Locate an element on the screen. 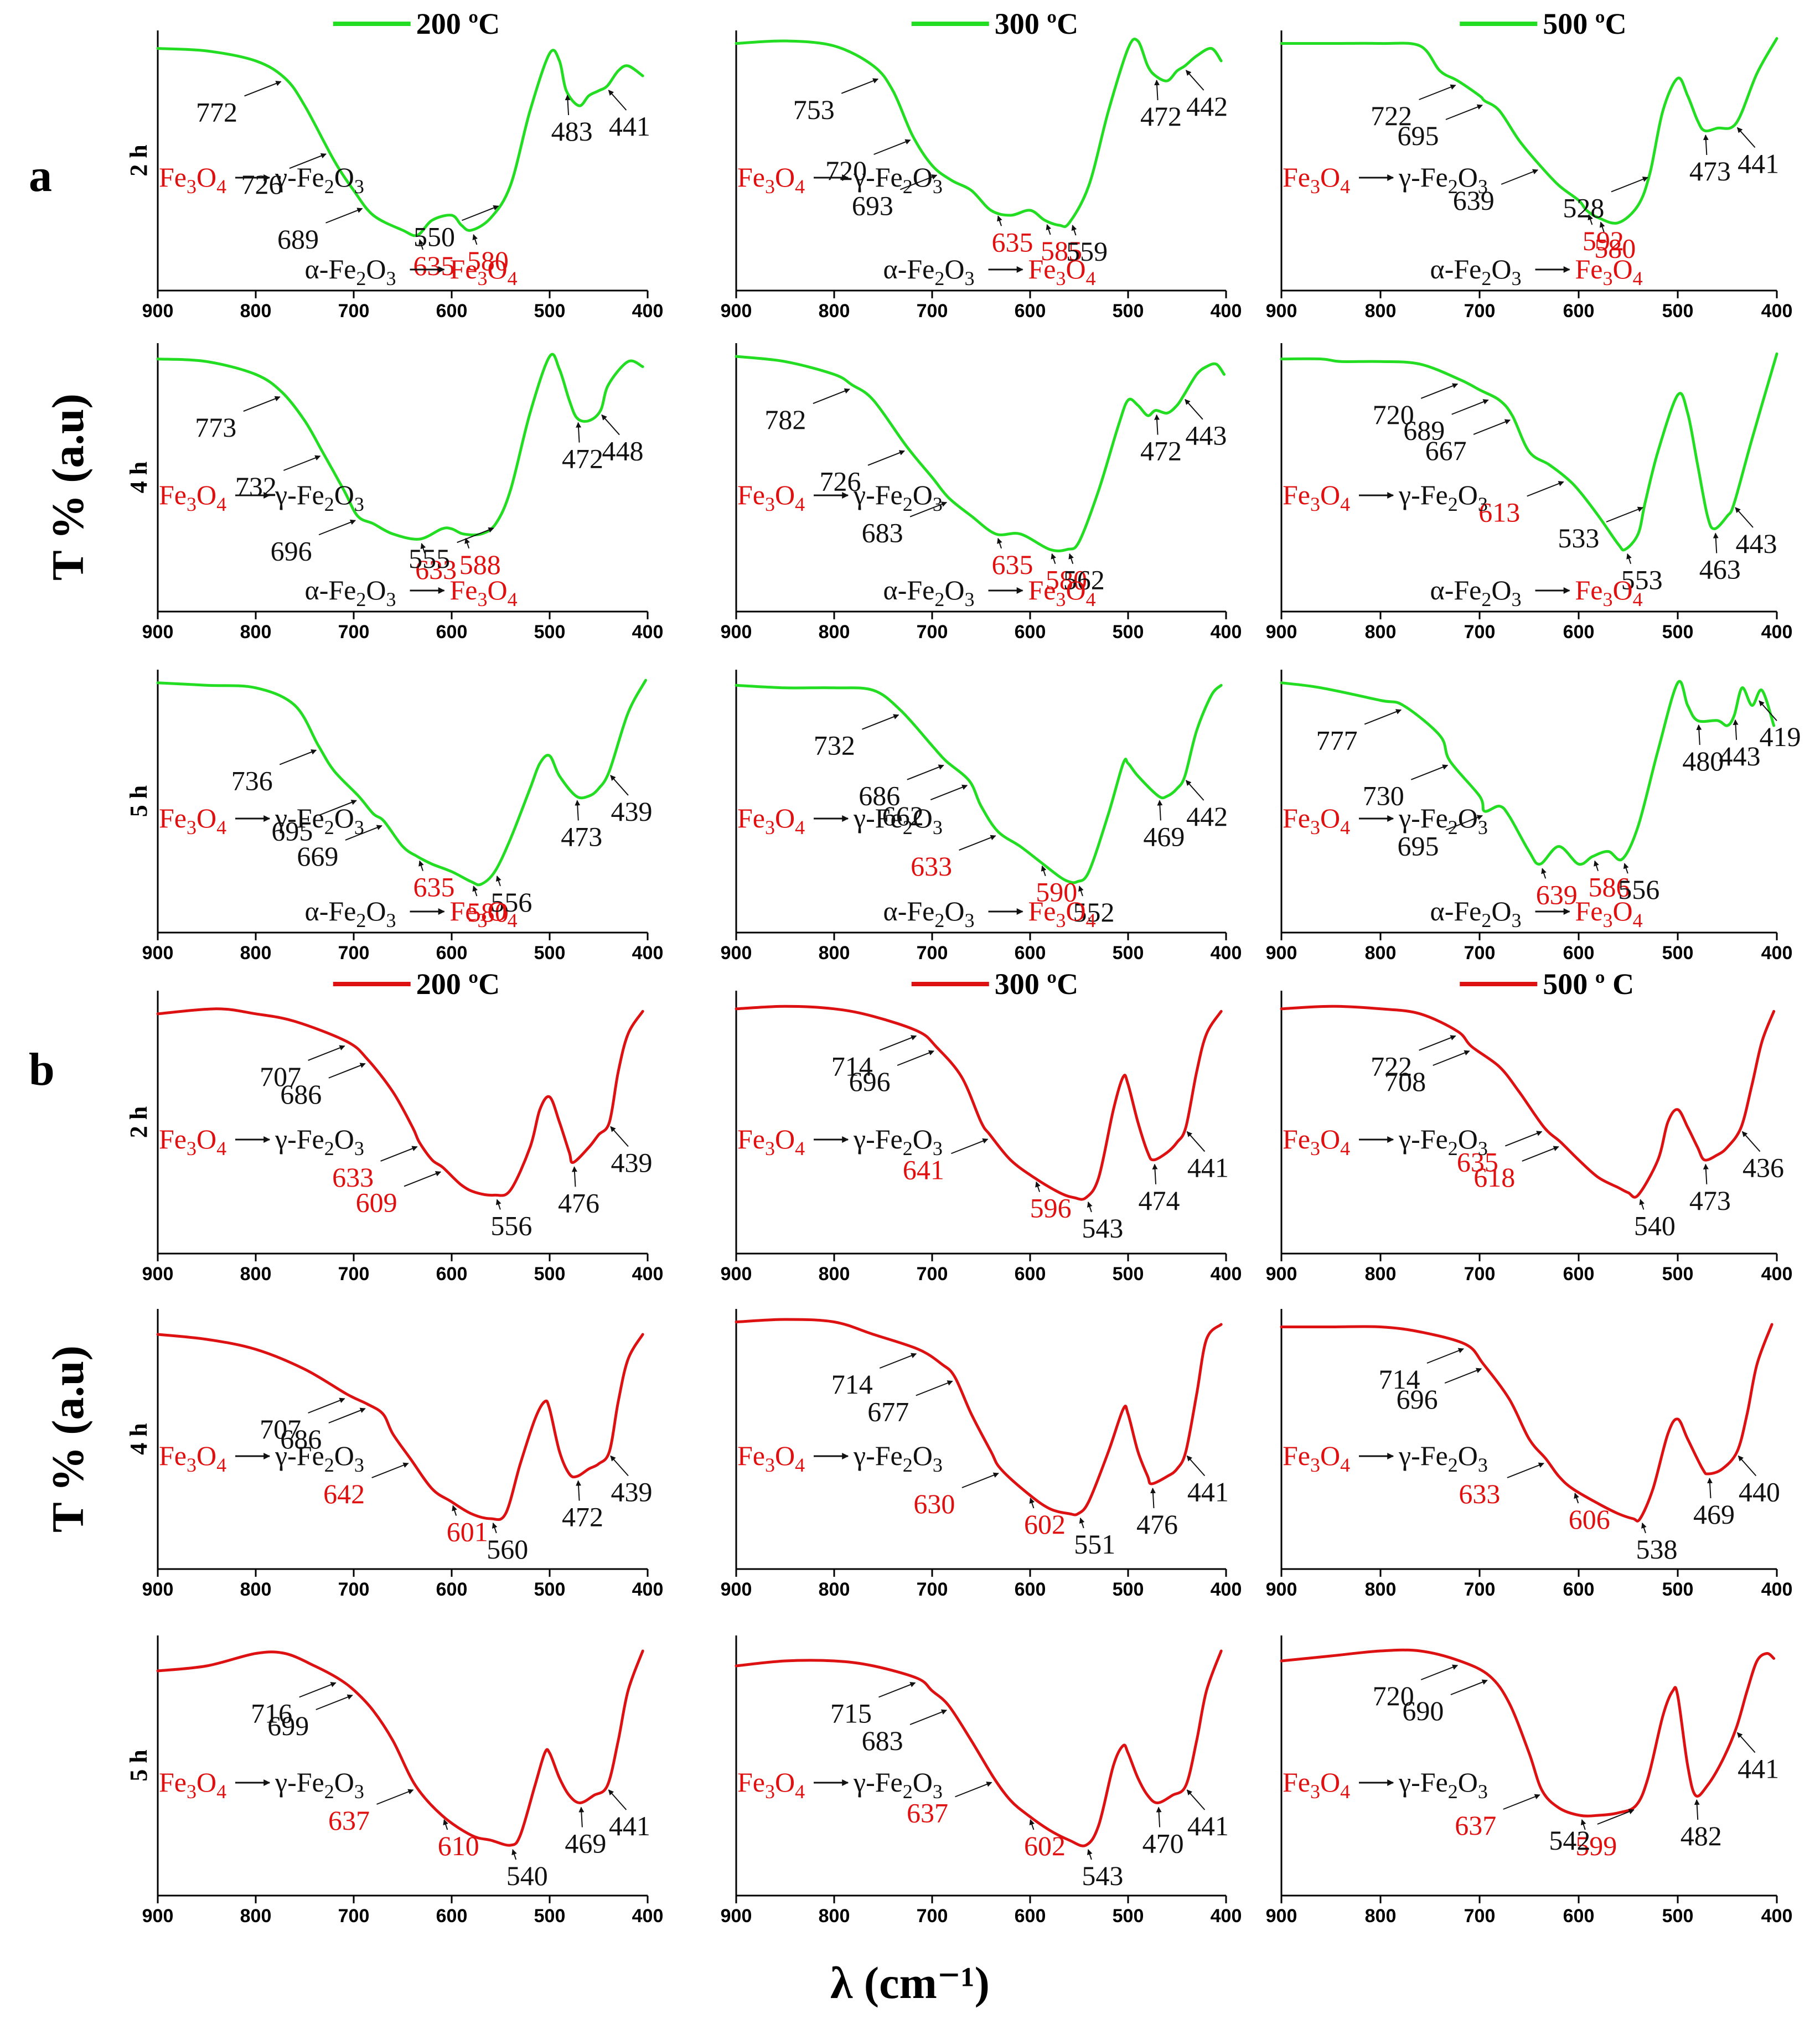 The width and height of the screenshot is (1820, 2019). peak-label: 689 is located at coordinates (1424, 430).